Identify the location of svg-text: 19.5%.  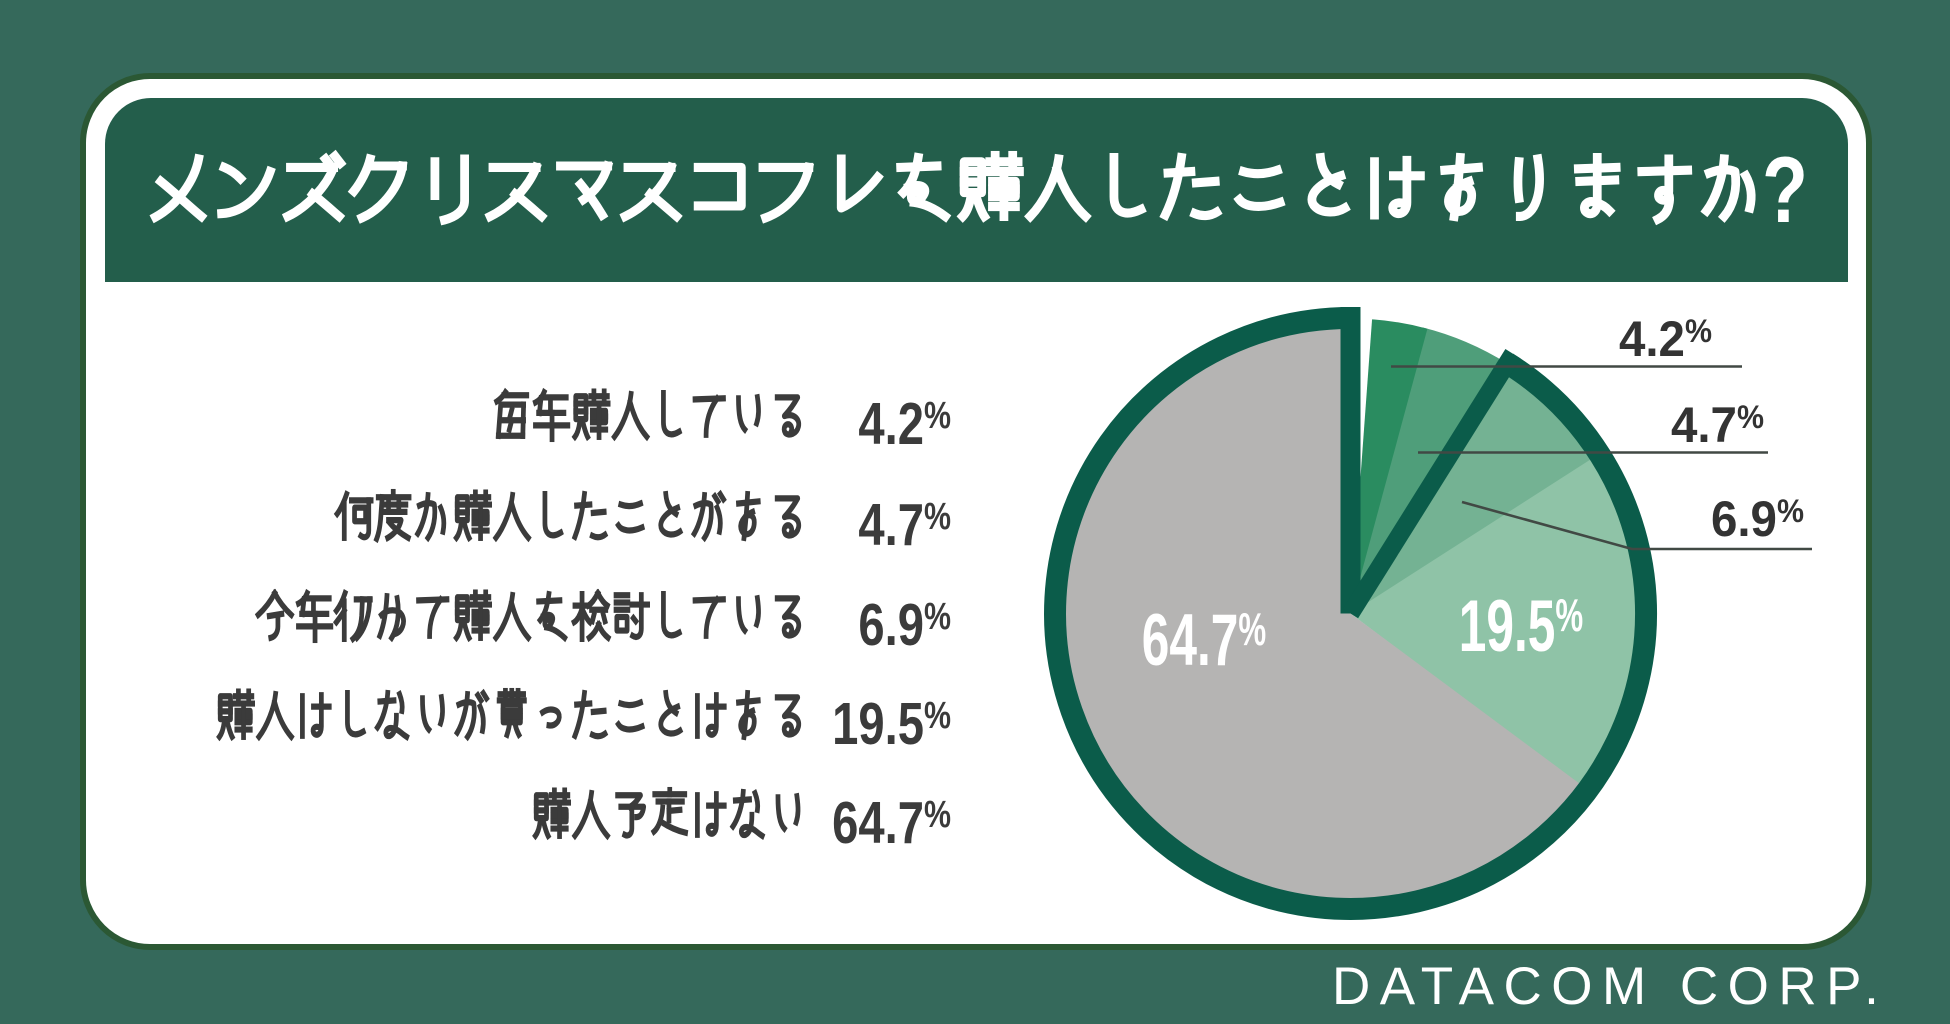
(891, 724).